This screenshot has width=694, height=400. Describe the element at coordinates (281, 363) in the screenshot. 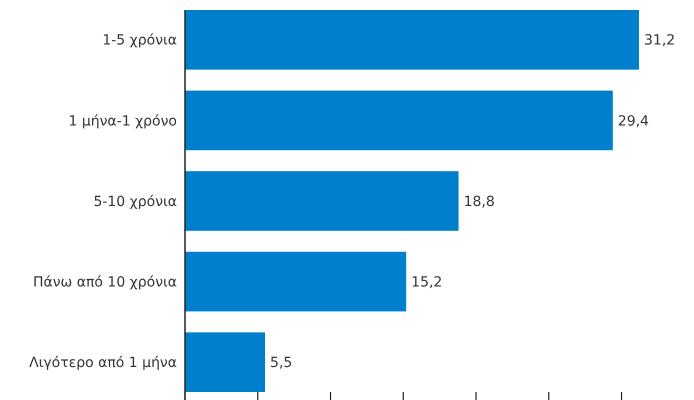

I see `data-label: 5,5` at that location.